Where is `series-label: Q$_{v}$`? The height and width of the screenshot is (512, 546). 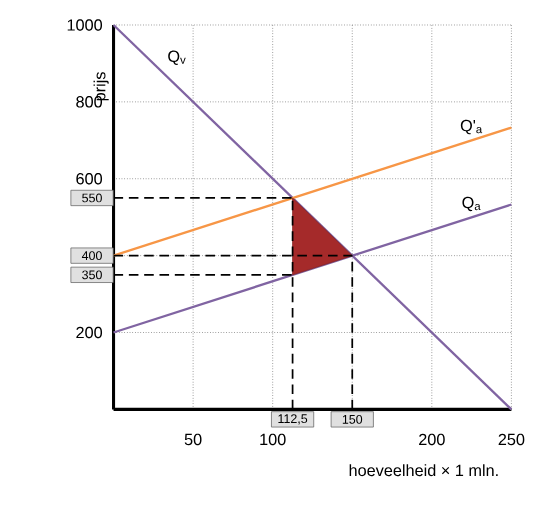 series-label: Q$_{v}$ is located at coordinates (177, 58).